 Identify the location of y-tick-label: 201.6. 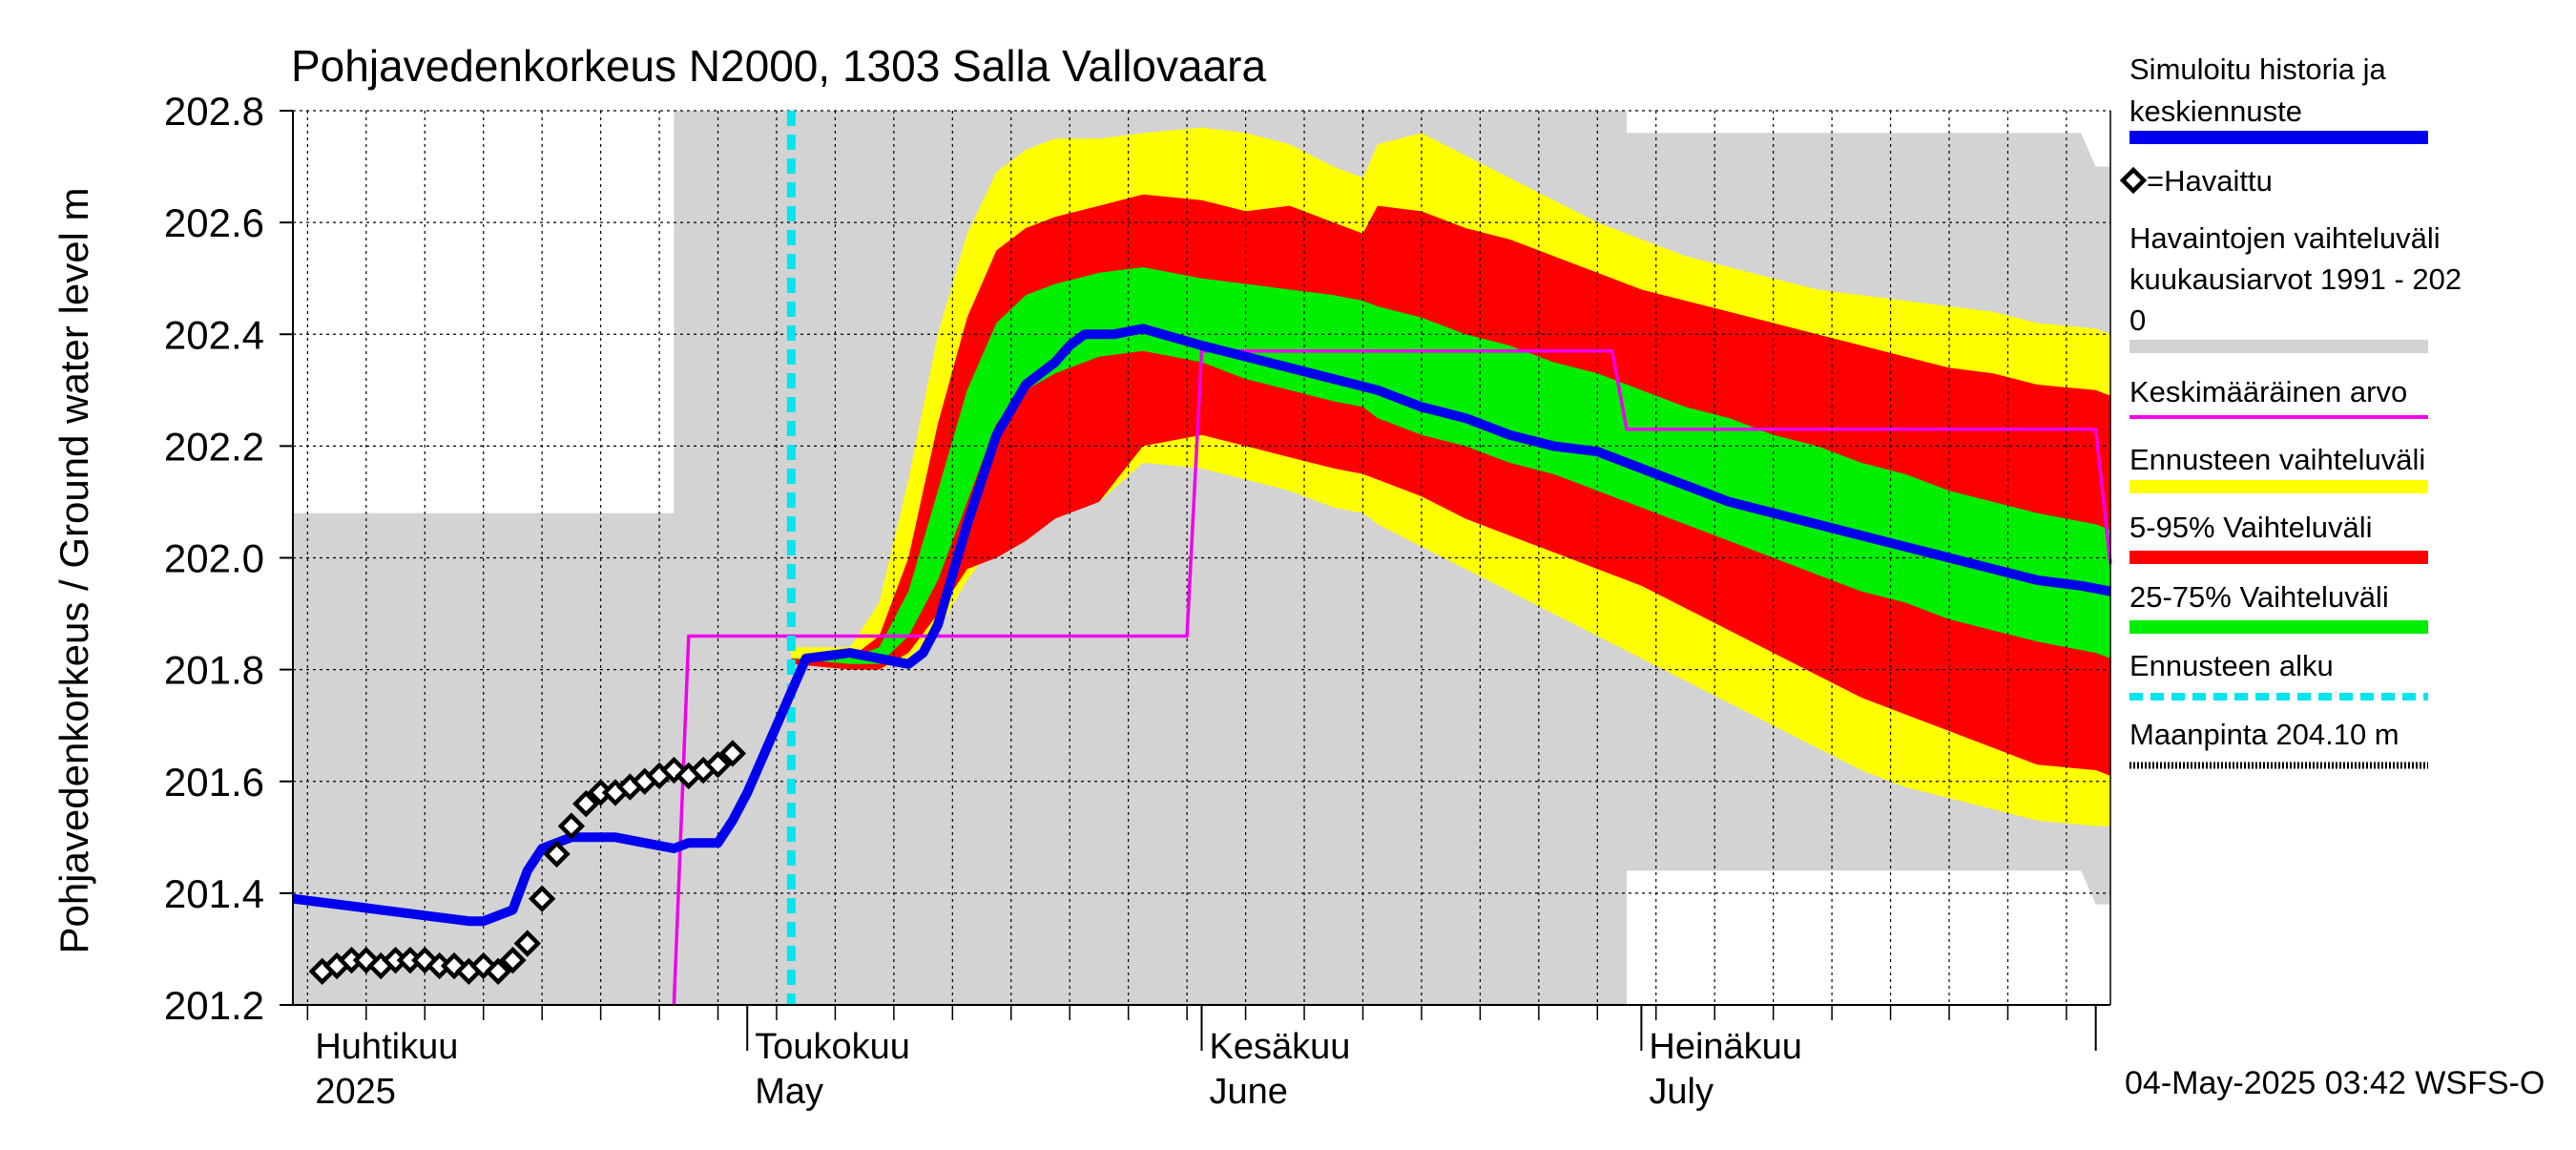
(214, 782).